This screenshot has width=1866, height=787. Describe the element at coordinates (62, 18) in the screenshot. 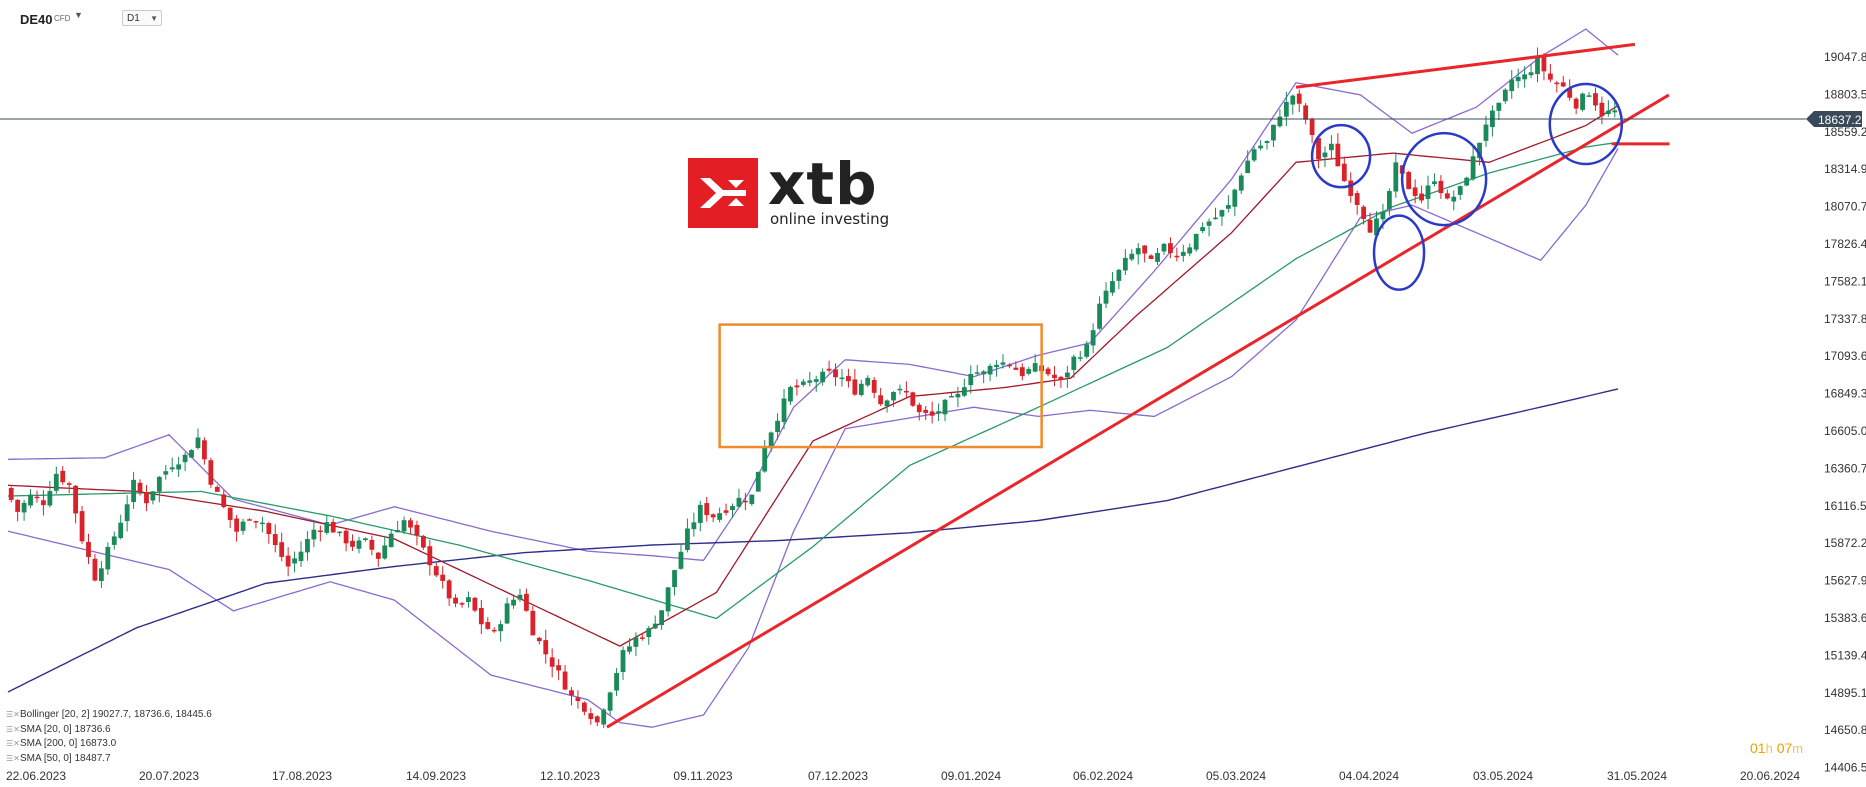

I see `symbol-type-label: CFD` at that location.